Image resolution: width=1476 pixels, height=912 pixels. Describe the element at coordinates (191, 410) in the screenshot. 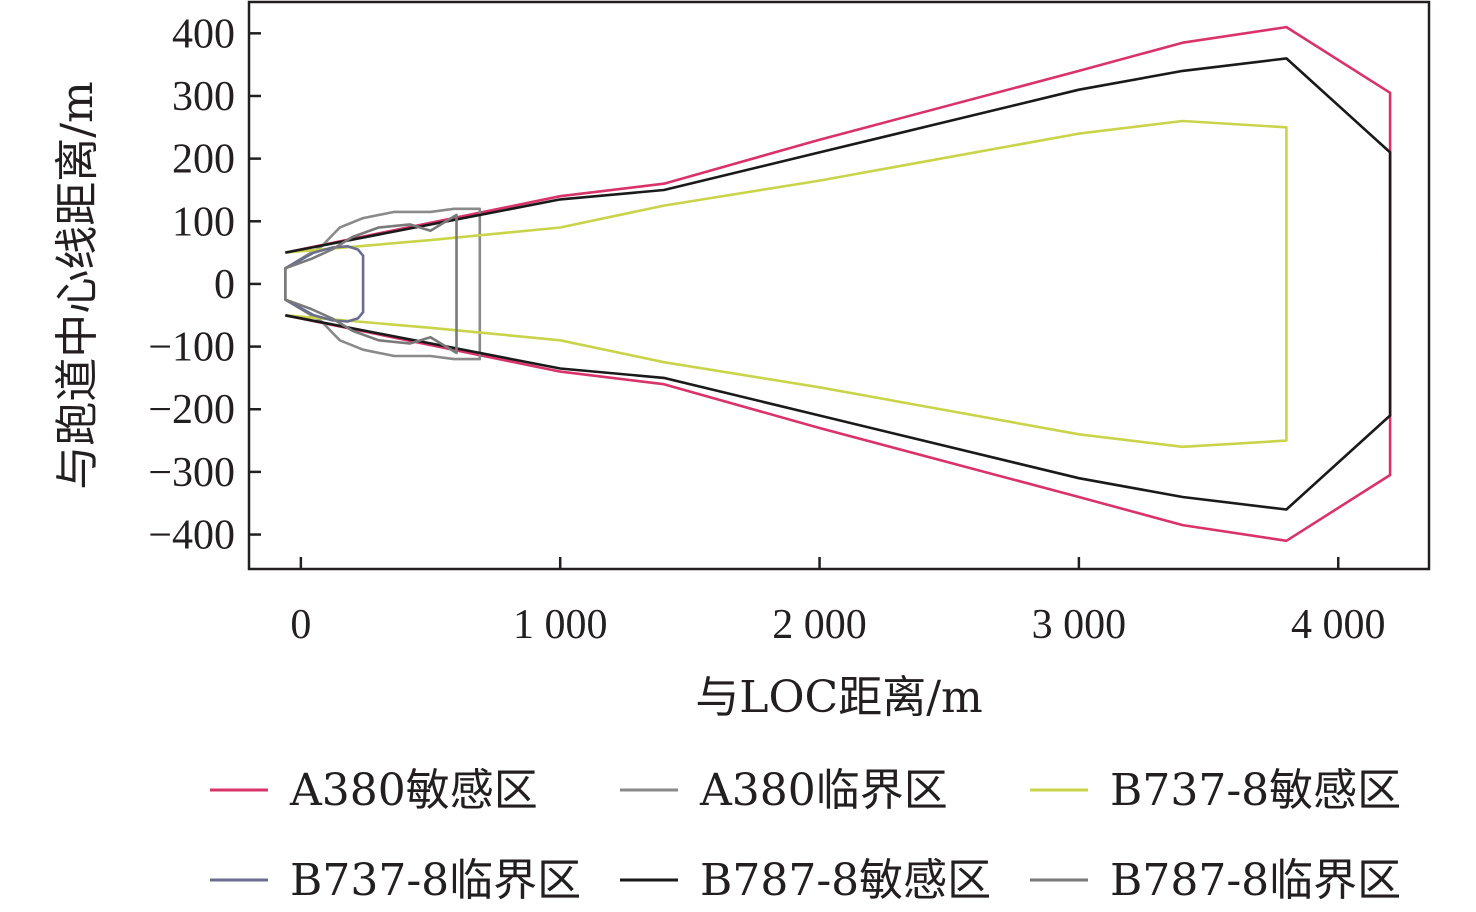

I see `y-tick-label-6: −200` at that location.